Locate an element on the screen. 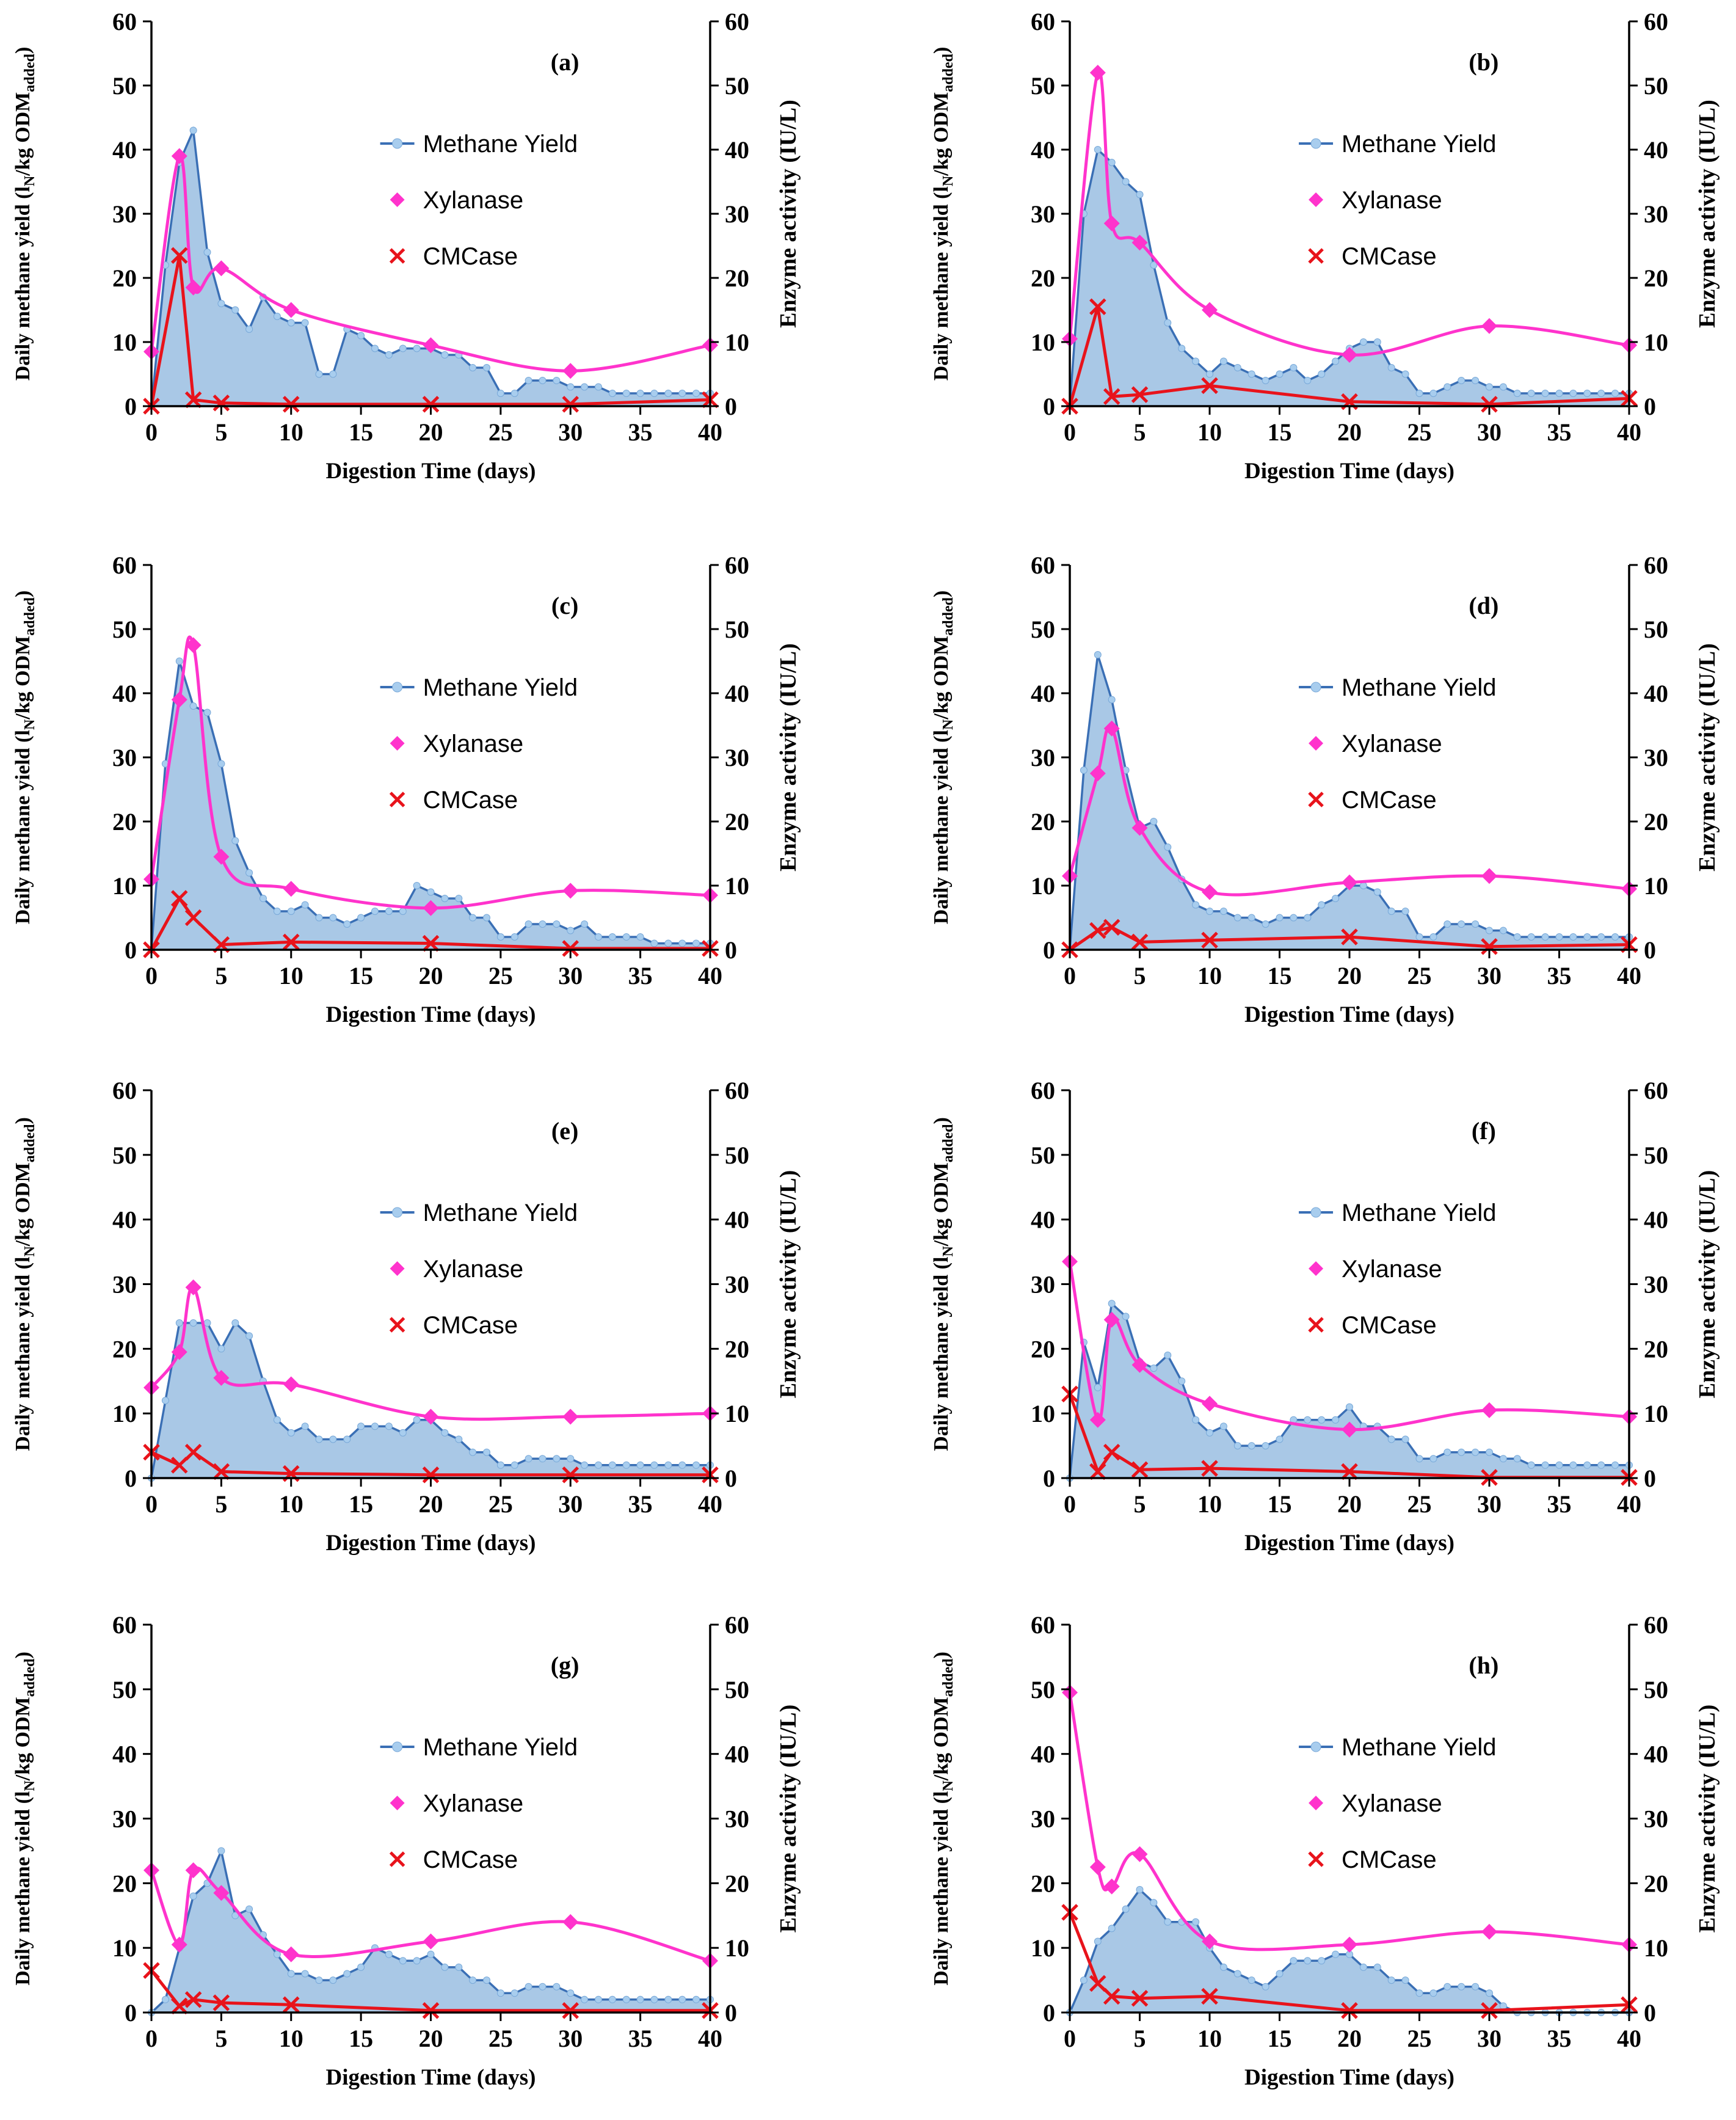 The image size is (1736, 2120). y-tick-label-right: 40 is located at coordinates (737, 693).